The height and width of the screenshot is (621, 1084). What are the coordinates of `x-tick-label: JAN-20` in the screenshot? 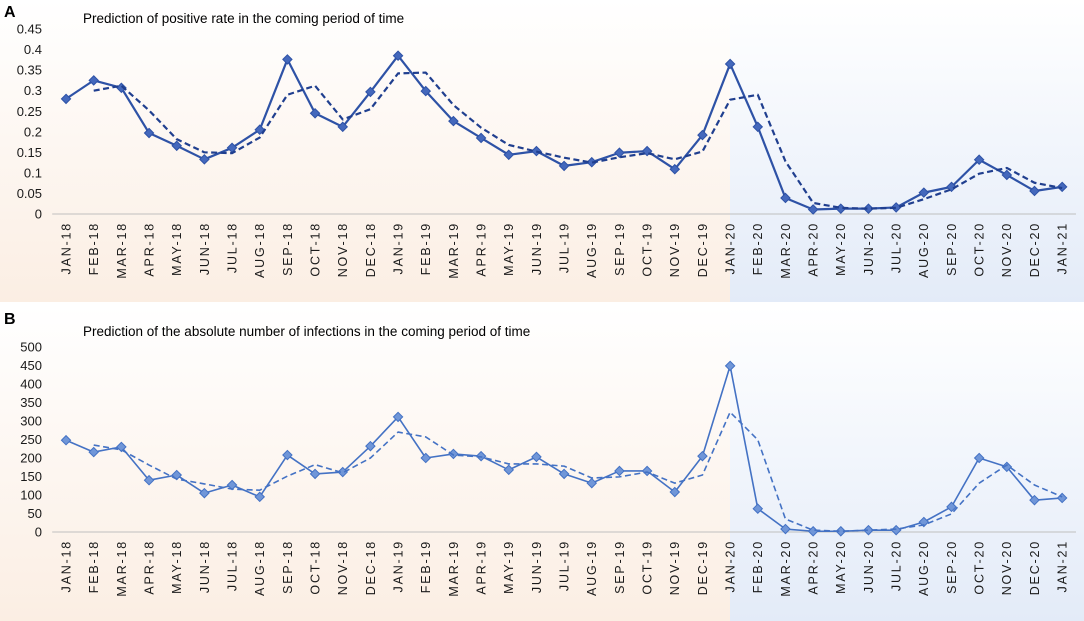 It's located at (730, 566).